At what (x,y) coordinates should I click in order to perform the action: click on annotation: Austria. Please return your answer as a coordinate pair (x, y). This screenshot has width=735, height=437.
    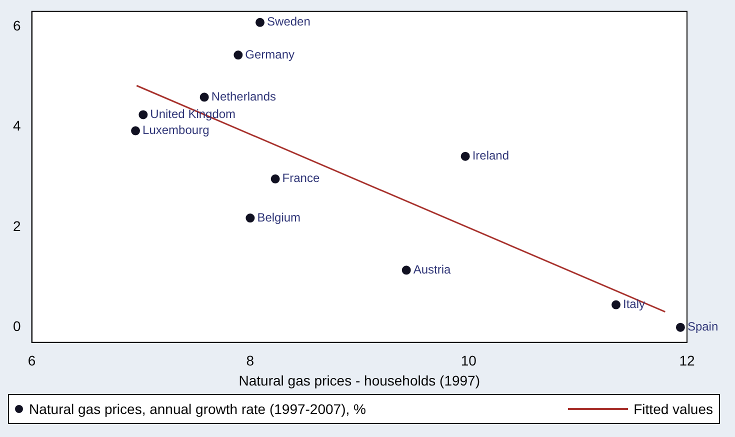
    Looking at the image, I should click on (432, 269).